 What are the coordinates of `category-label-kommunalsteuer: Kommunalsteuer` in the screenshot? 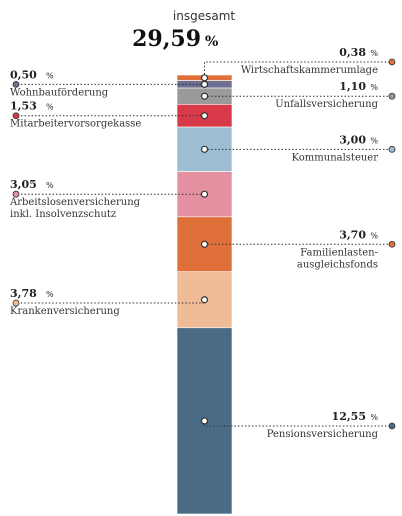 It's located at (335, 157).